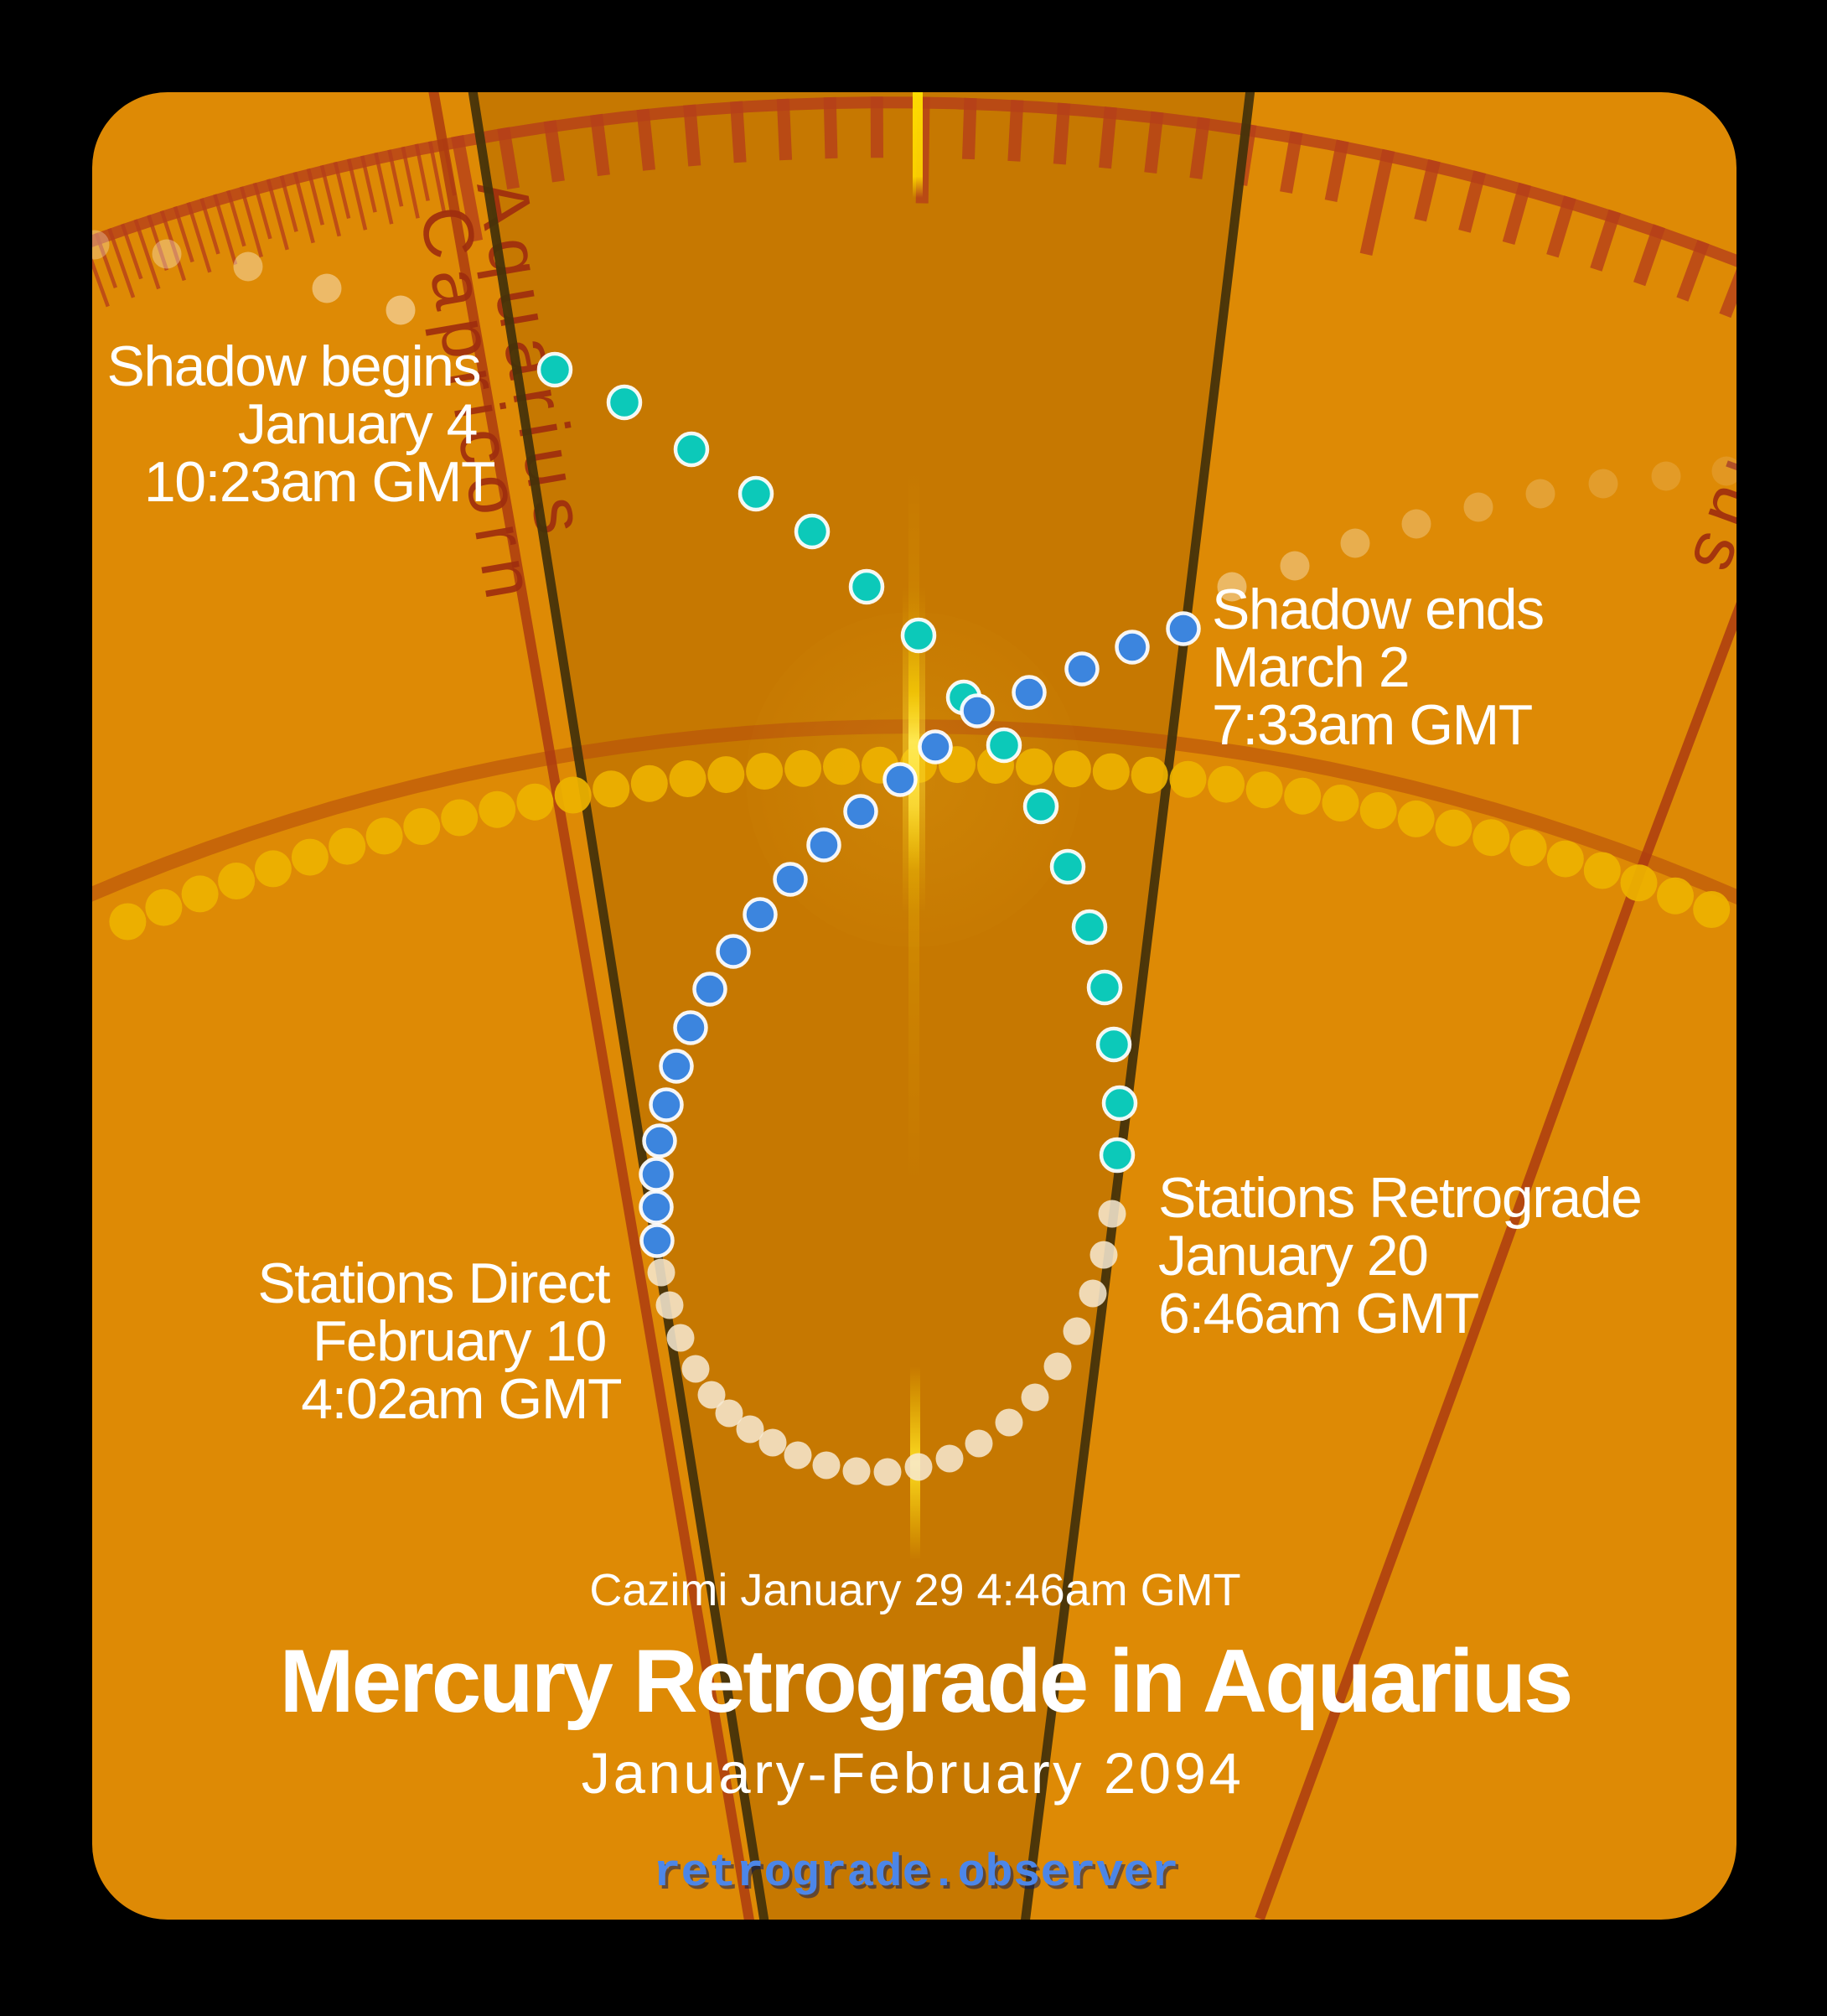 Image resolution: width=1827 pixels, height=2016 pixels. Describe the element at coordinates (357, 424) in the screenshot. I see `svg-text: January 4` at that location.